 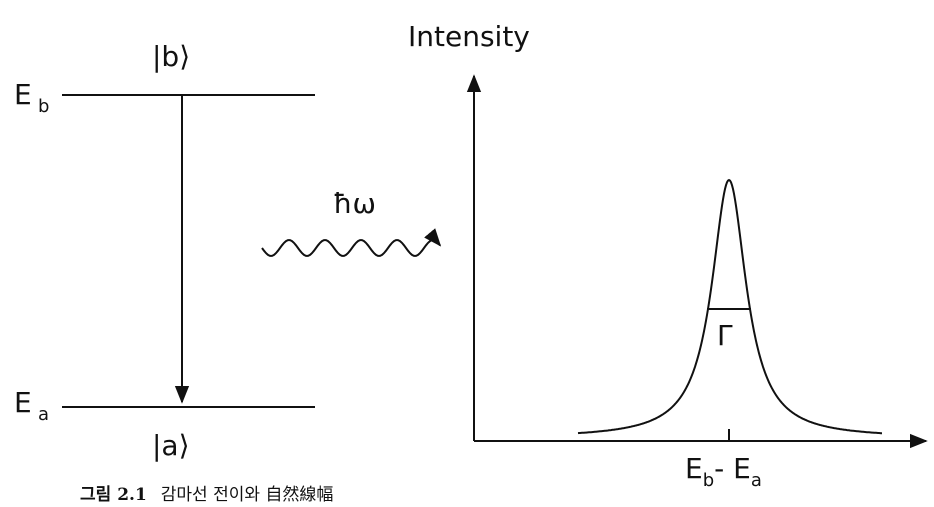 What do you see at coordinates (756, 480) in the screenshot?
I see `peak-subscript: a` at bounding box center [756, 480].